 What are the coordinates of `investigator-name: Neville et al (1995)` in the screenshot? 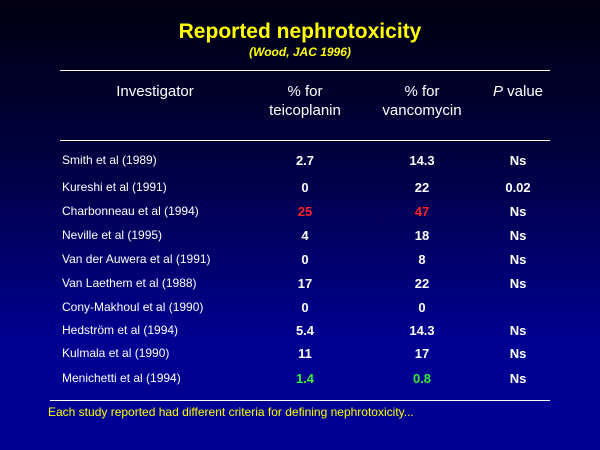 It's located at (112, 235).